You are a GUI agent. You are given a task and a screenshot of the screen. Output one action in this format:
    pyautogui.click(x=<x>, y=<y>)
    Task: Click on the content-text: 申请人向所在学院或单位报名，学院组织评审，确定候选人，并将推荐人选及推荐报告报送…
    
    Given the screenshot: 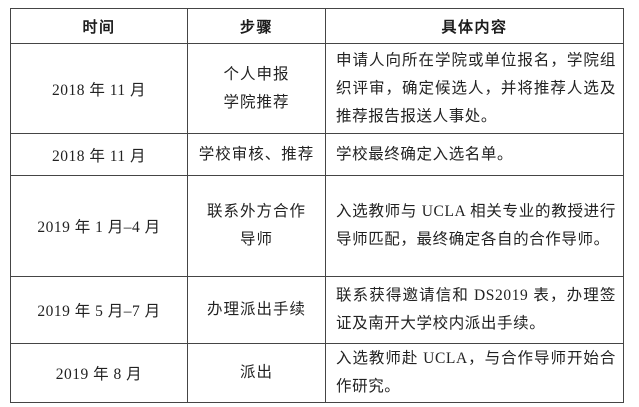 What is the action you would take?
    pyautogui.click(x=476, y=88)
    